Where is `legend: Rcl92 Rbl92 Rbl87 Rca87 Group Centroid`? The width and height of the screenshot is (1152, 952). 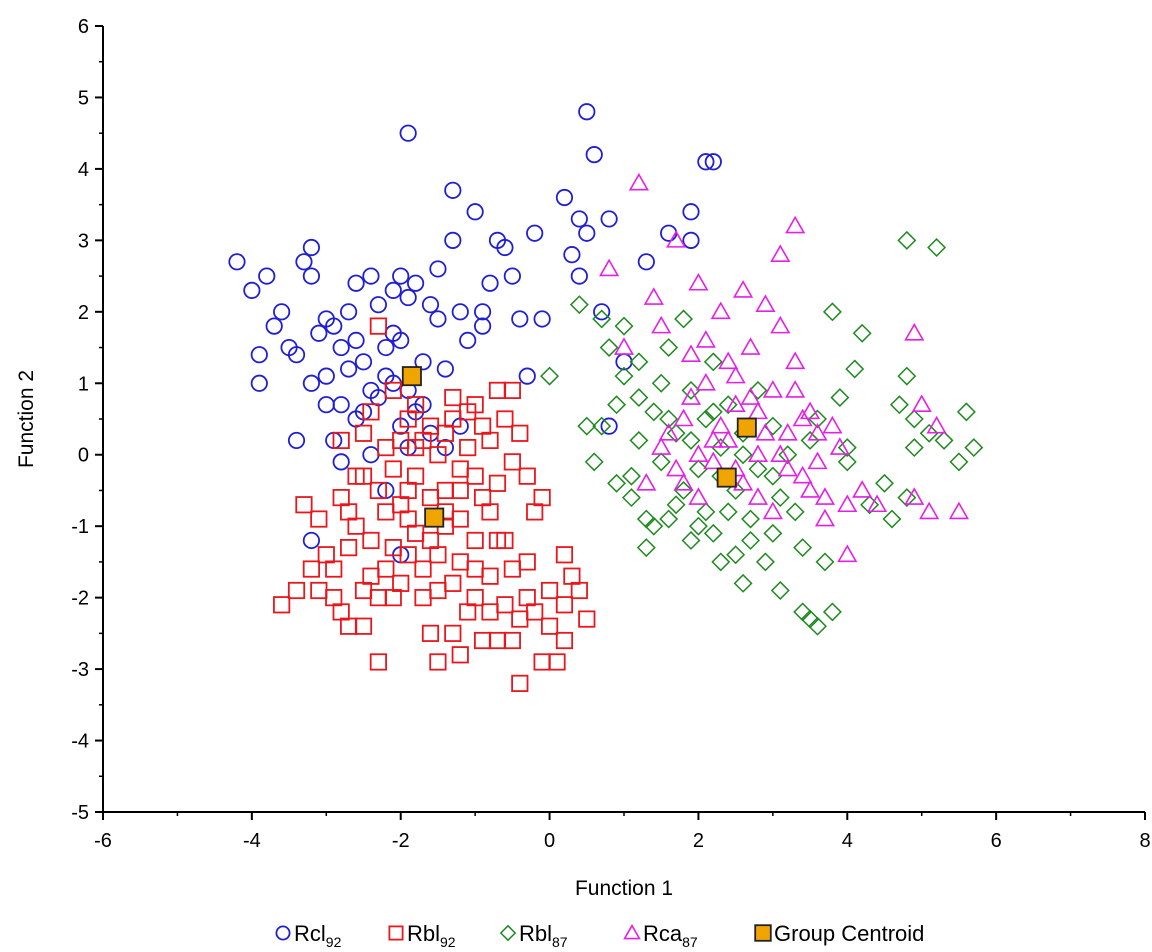
legend: Rcl92 Rbl92 Rbl87 Rca87 Group Centroid is located at coordinates (599, 935).